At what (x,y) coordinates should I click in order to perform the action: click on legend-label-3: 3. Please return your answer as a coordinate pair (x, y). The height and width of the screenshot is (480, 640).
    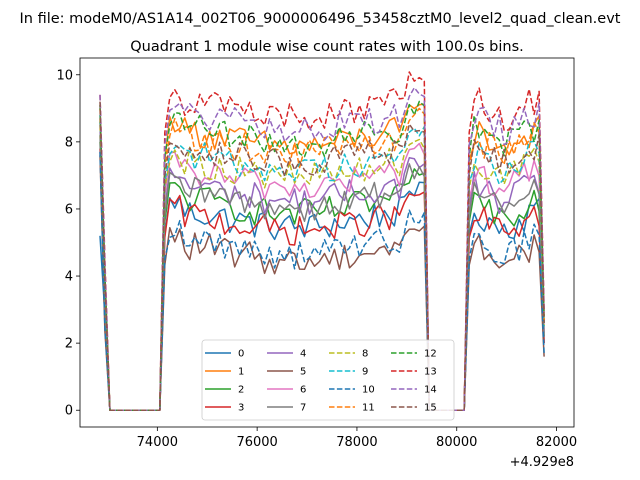
    Looking at the image, I should click on (241, 408).